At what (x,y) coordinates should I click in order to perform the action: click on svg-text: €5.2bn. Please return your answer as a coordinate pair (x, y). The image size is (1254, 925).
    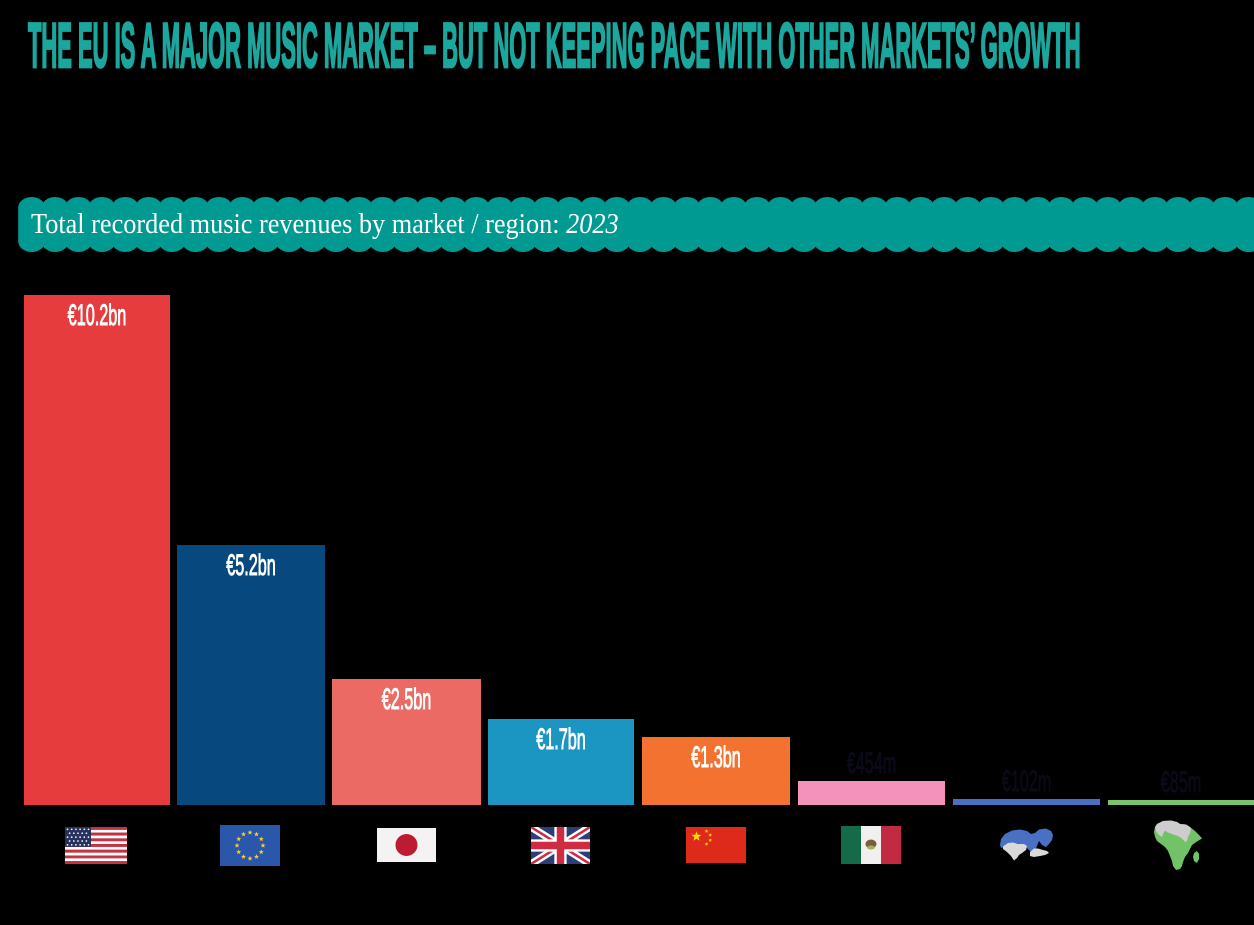
    Looking at the image, I should click on (251, 565).